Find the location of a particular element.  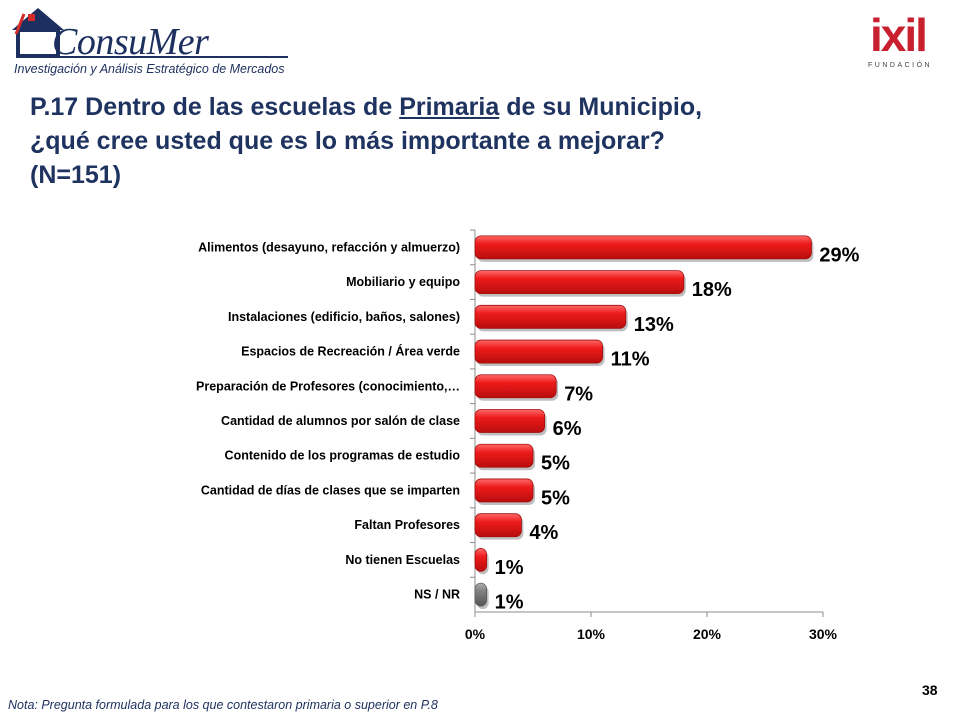

data-label: 6% is located at coordinates (567, 429).